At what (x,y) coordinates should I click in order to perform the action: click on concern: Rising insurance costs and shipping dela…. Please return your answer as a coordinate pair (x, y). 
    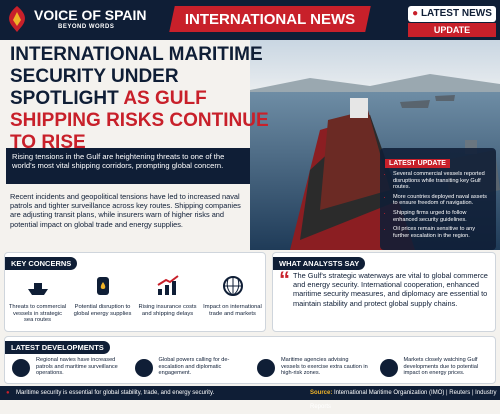
    Looking at the image, I should click on (167, 298).